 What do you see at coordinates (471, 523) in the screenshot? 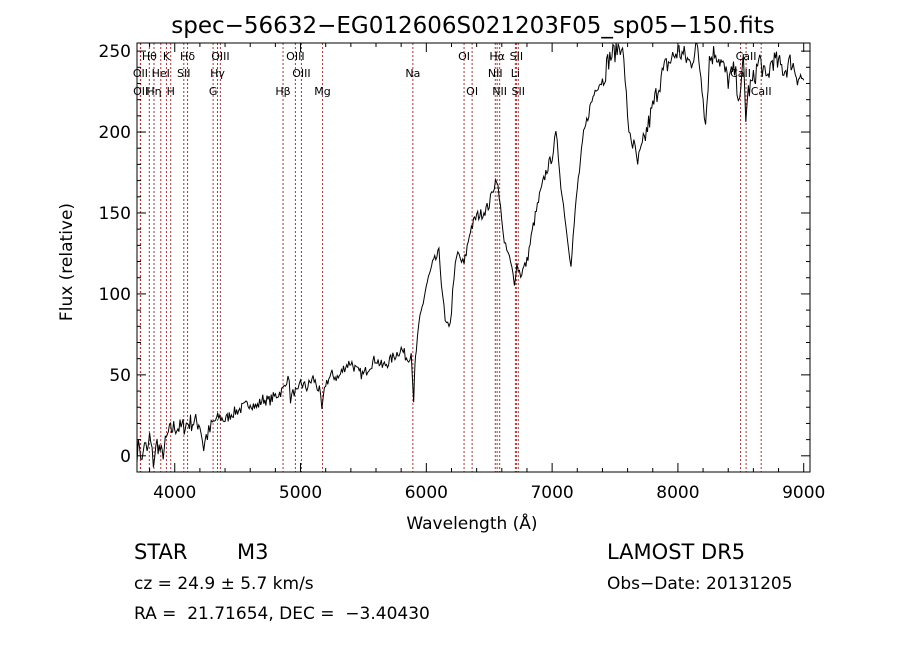
I see `x-axis-label: Wavelength (Å)` at bounding box center [471, 523].